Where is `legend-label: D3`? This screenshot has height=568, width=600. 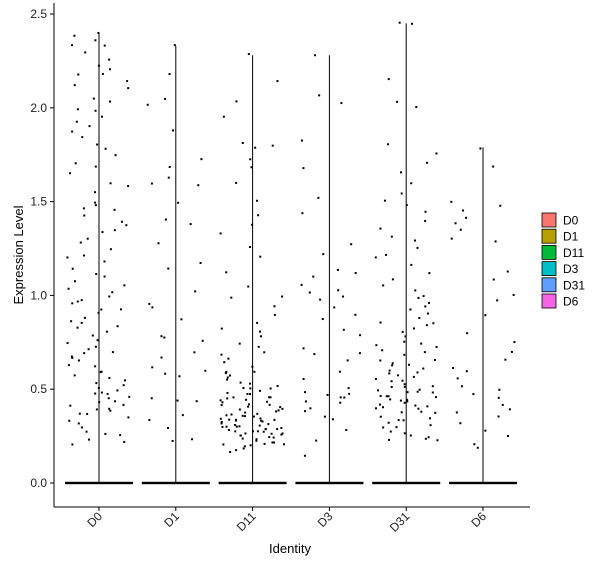
legend-label: D3 is located at coordinates (571, 269).